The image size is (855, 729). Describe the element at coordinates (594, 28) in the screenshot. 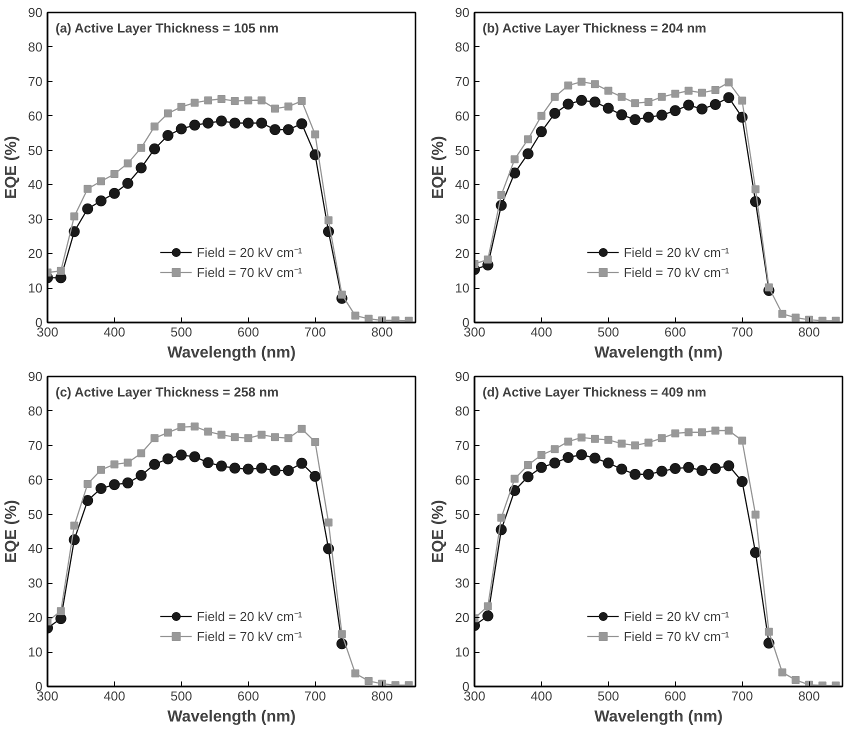

I see `text: (b) Active Layer Thickness = 204 nm` at that location.